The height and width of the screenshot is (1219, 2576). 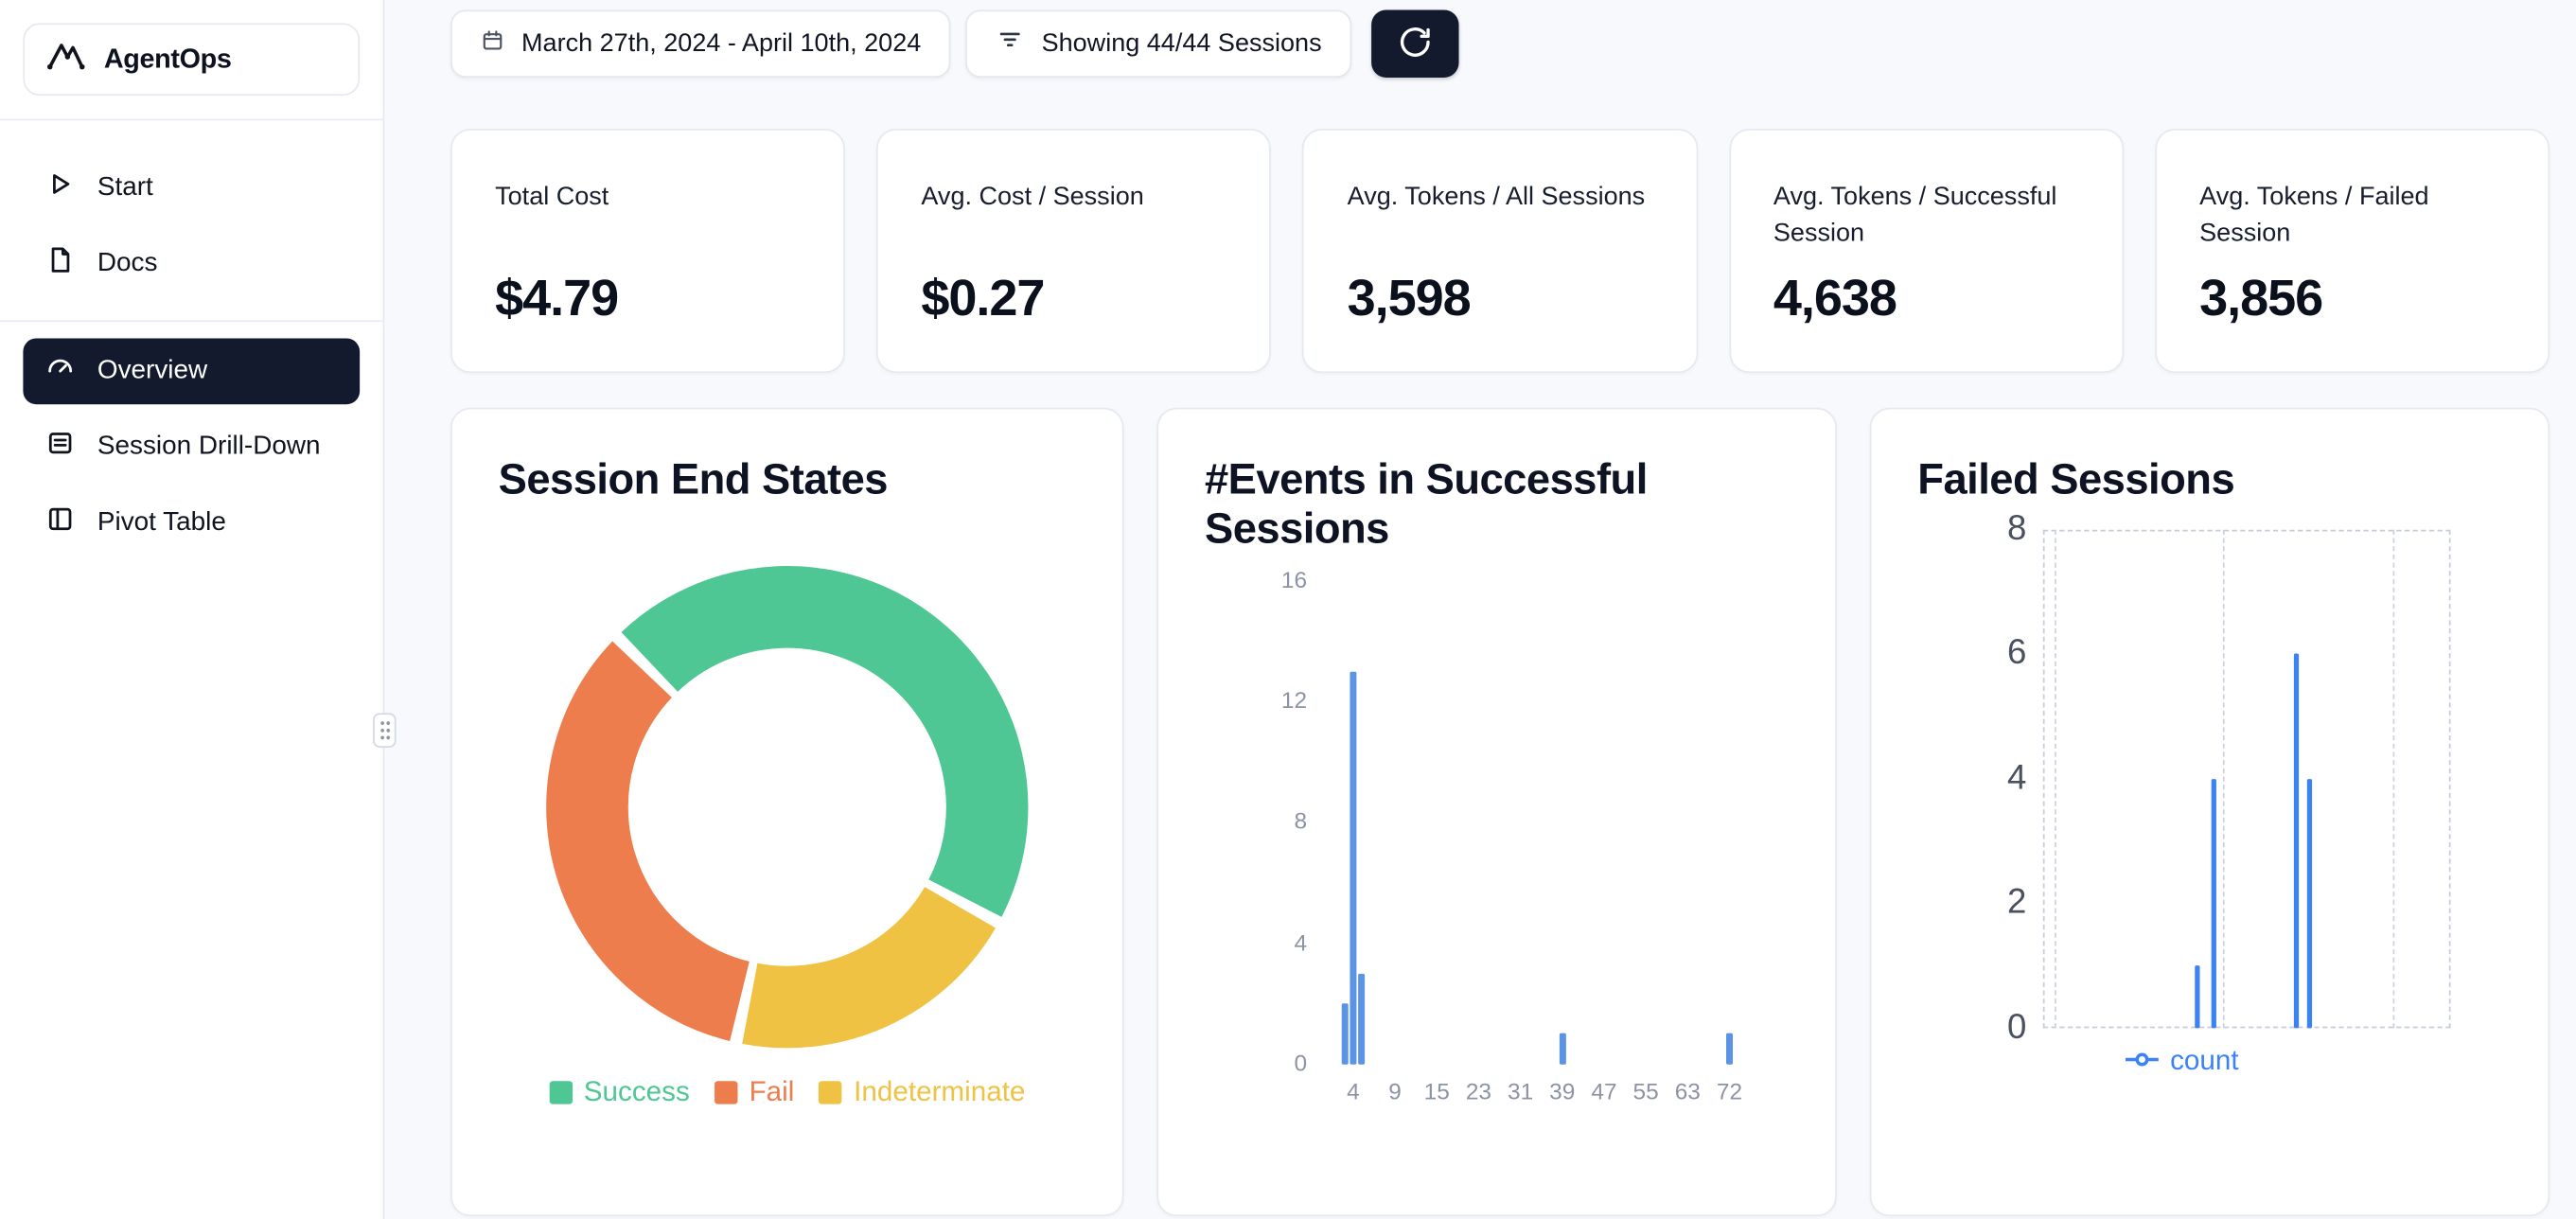 I want to click on chart-title: Failed Sessions, so click(x=2076, y=478).